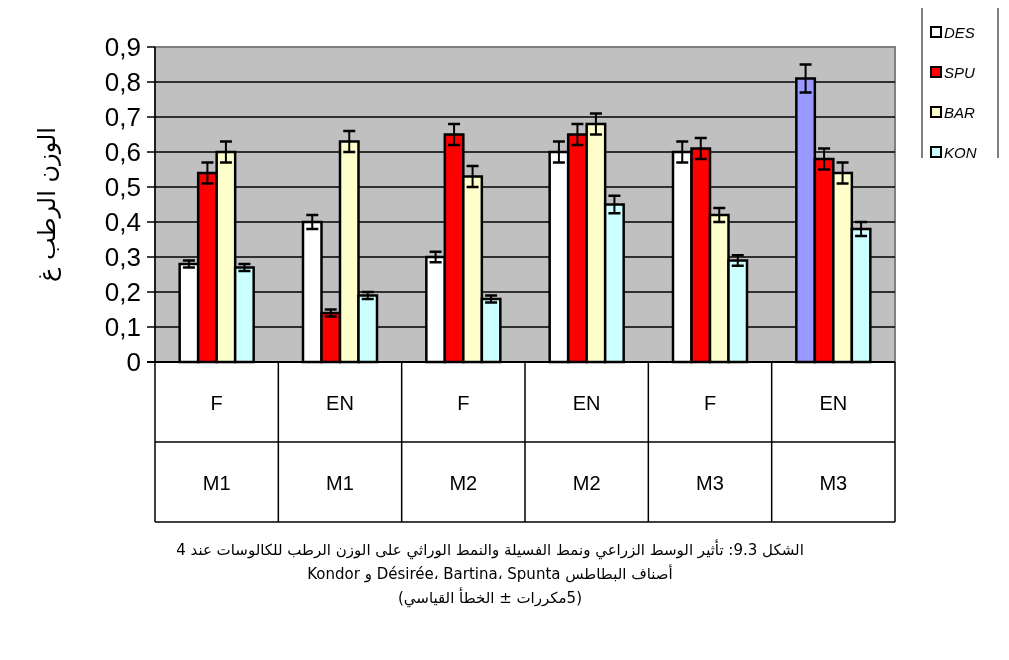  I want to click on legend-label: SPU, so click(960, 72).